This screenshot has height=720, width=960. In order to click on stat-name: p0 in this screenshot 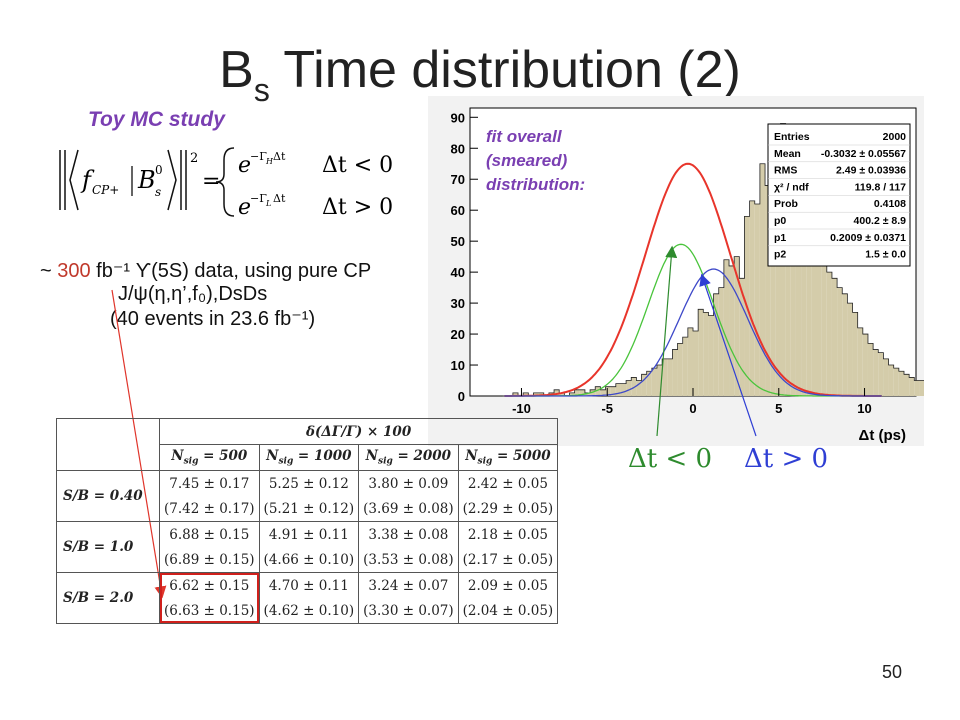, I will do `click(780, 221)`.